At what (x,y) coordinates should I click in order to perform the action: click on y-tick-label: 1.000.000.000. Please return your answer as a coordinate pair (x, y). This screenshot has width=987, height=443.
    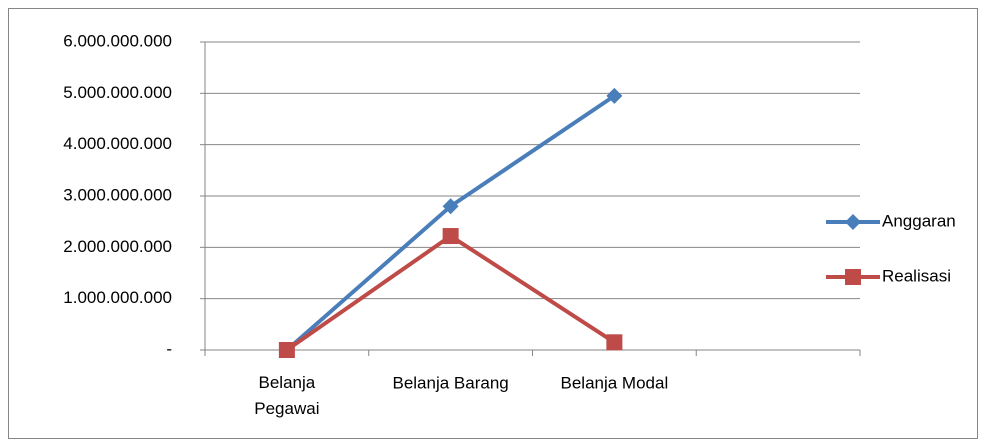
    Looking at the image, I should click on (117, 297).